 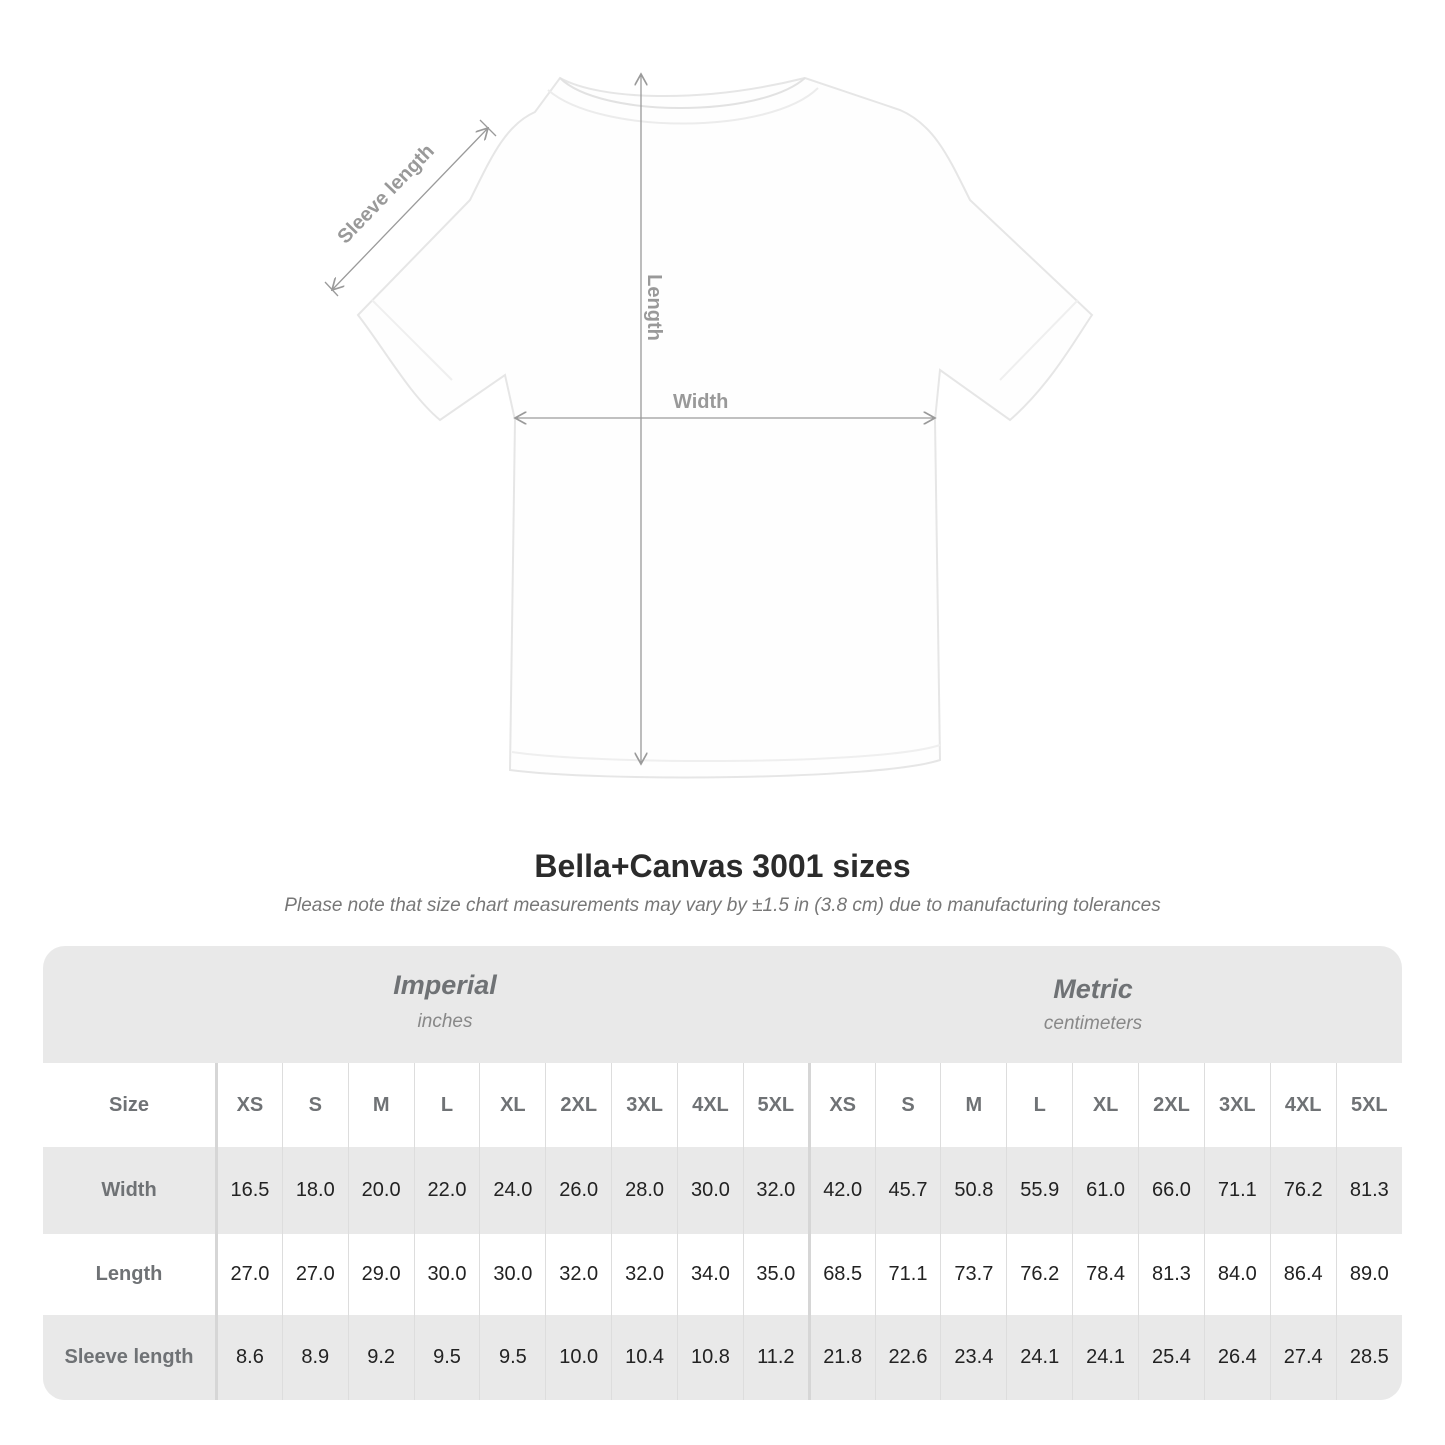 What do you see at coordinates (722, 866) in the screenshot?
I see `page-title: Bella+Canvas 3001 sizes` at bounding box center [722, 866].